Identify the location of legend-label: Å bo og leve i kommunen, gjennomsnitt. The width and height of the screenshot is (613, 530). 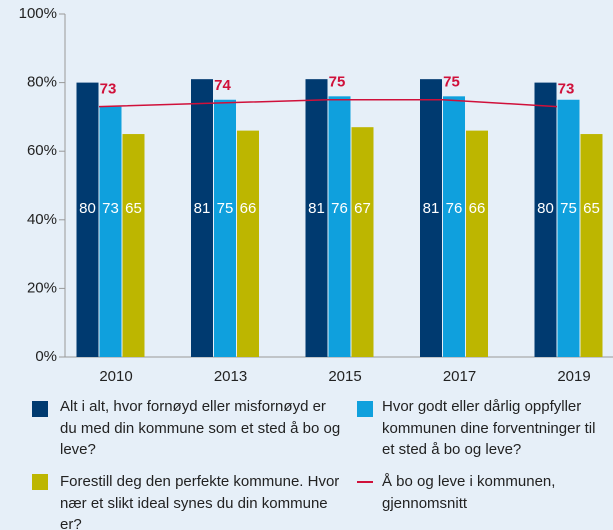
(469, 492).